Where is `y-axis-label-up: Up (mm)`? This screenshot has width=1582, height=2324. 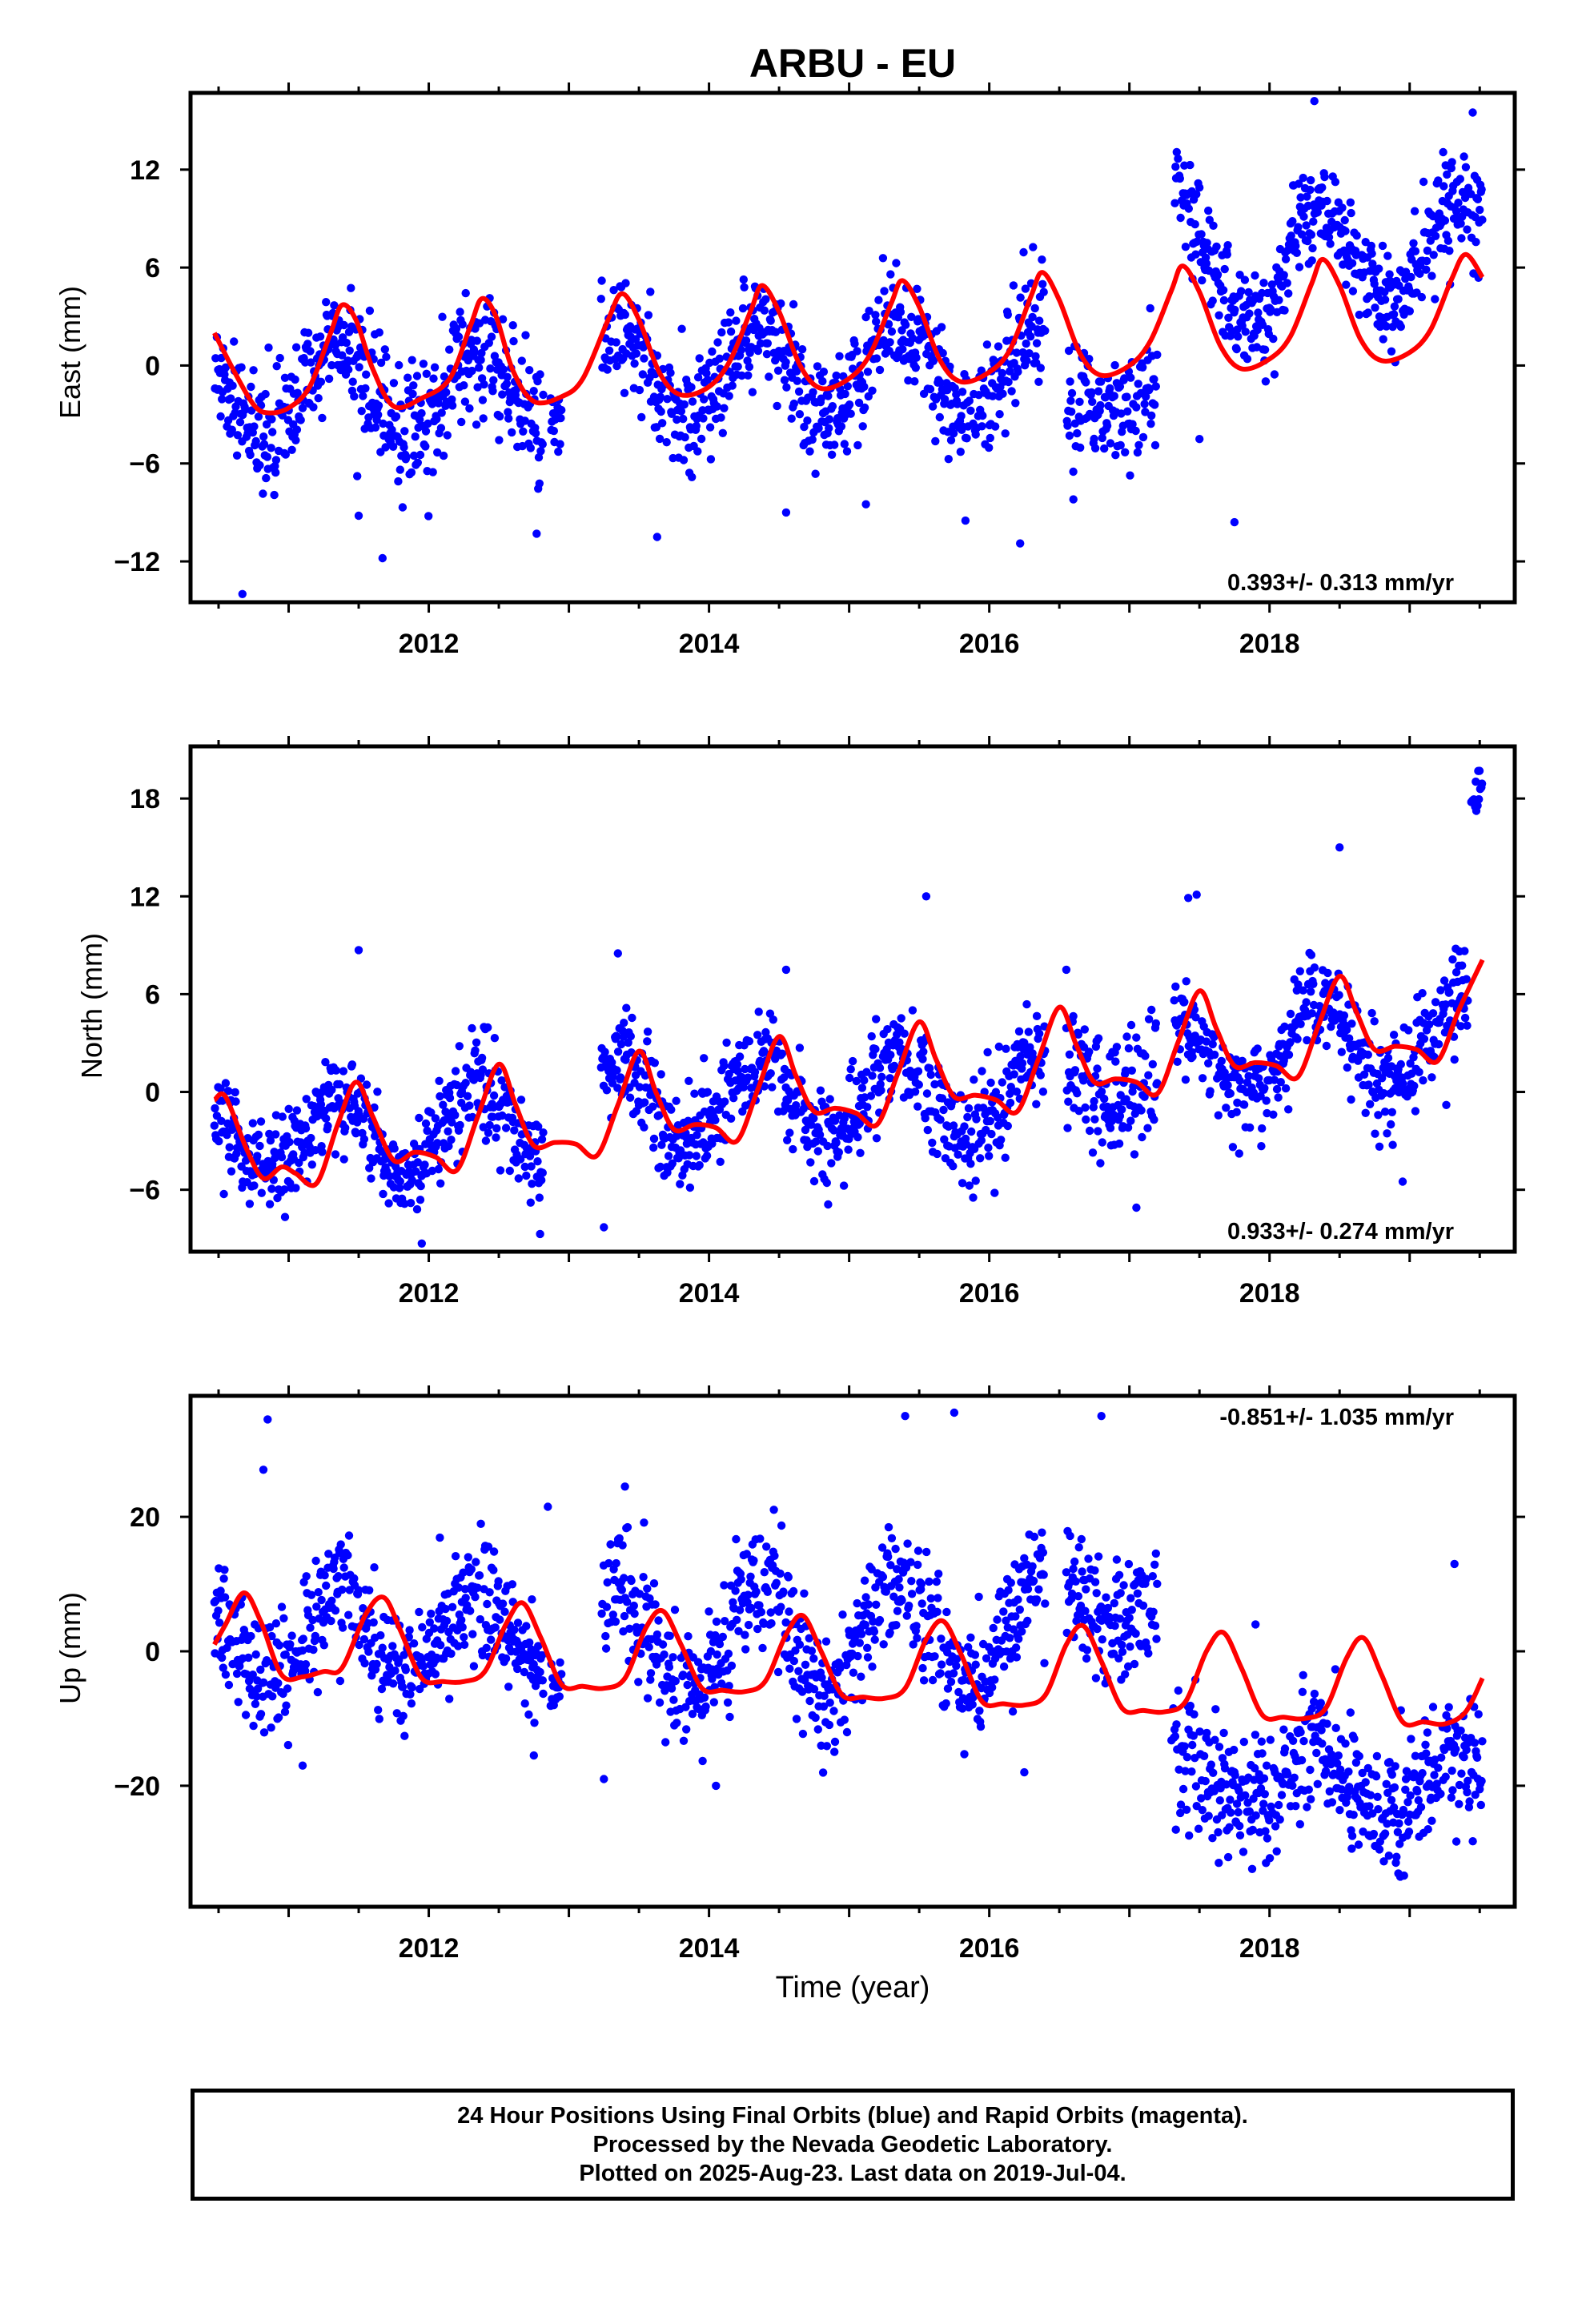 y-axis-label-up: Up (mm) is located at coordinates (70, 1648).